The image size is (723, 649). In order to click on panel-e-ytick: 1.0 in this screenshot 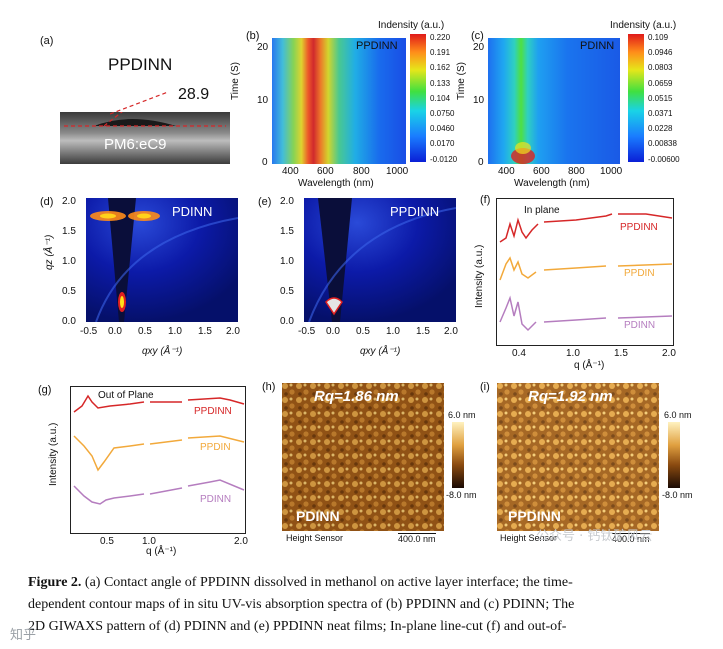, I will do `click(287, 261)`.